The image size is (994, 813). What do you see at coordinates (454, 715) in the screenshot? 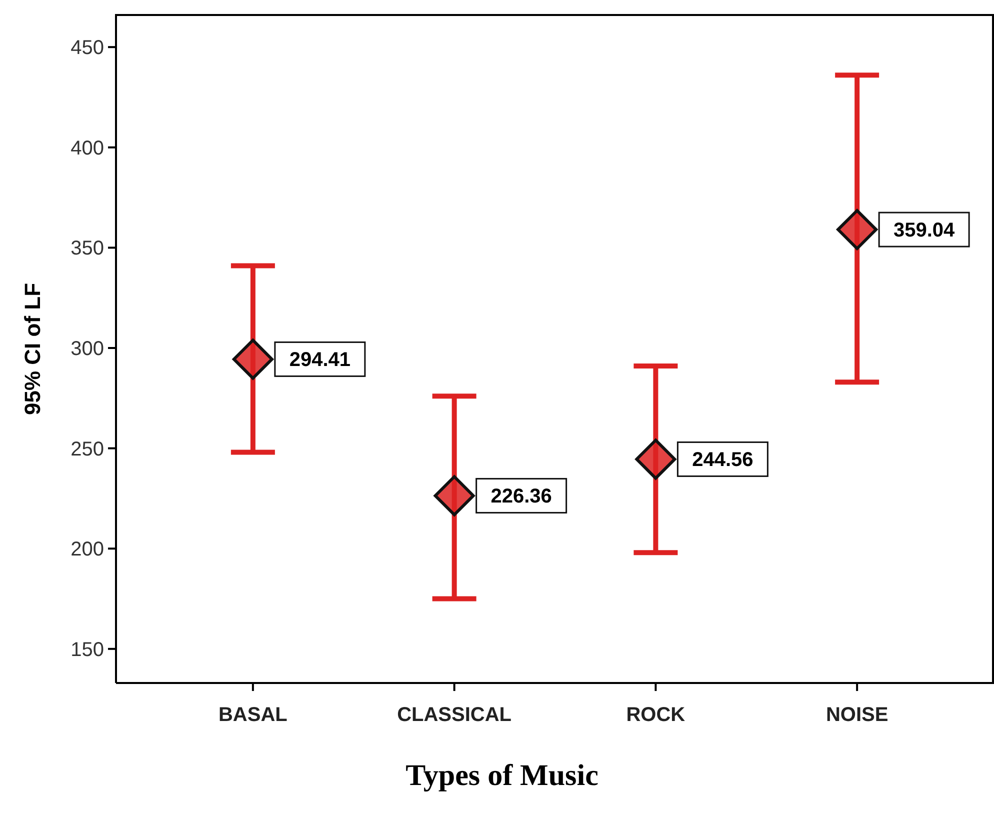
I see `x-tick-label: CLASSICAL` at bounding box center [454, 715].